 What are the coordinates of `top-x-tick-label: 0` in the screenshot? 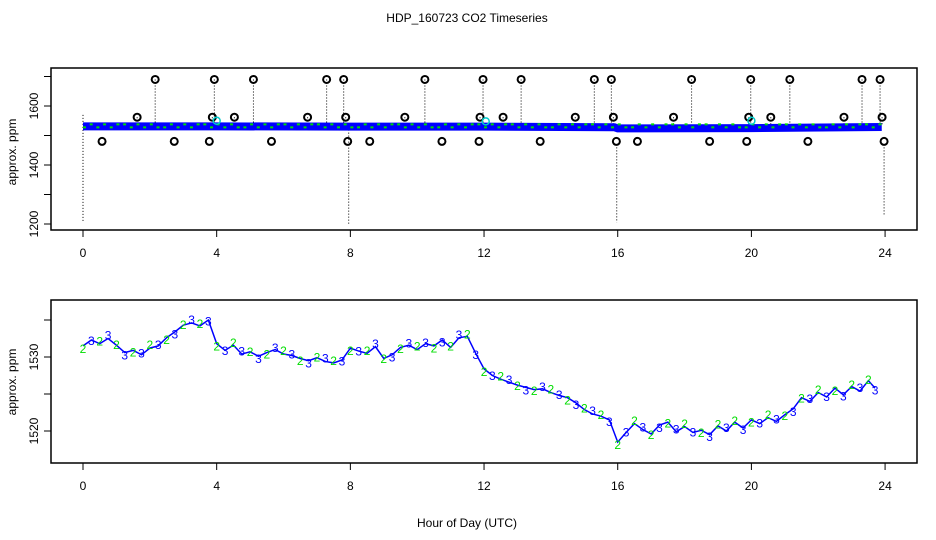 It's located at (83, 253).